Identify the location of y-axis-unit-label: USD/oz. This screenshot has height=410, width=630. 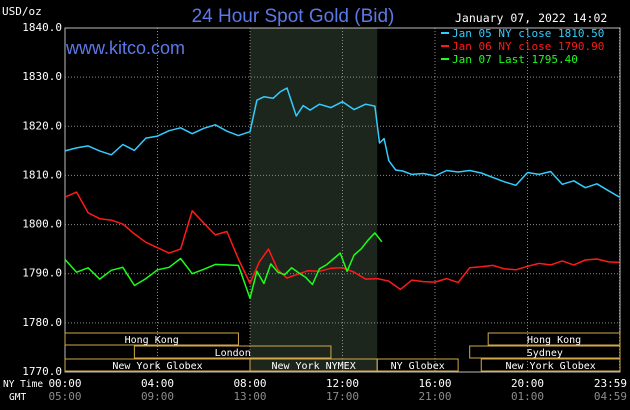
(22, 11).